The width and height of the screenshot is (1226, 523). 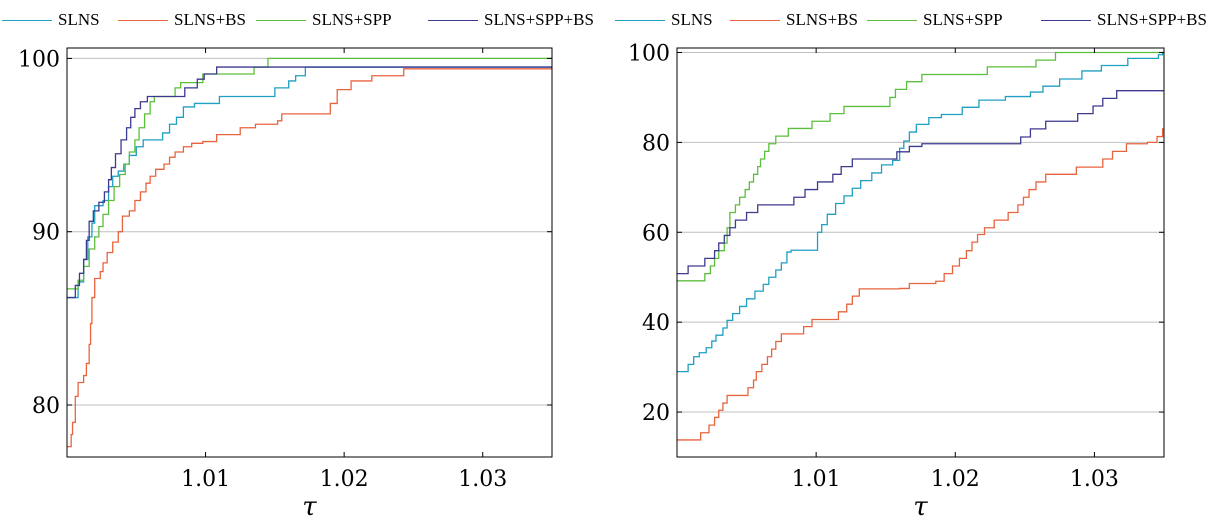 I want to click on series-line, so click(x=920, y=182).